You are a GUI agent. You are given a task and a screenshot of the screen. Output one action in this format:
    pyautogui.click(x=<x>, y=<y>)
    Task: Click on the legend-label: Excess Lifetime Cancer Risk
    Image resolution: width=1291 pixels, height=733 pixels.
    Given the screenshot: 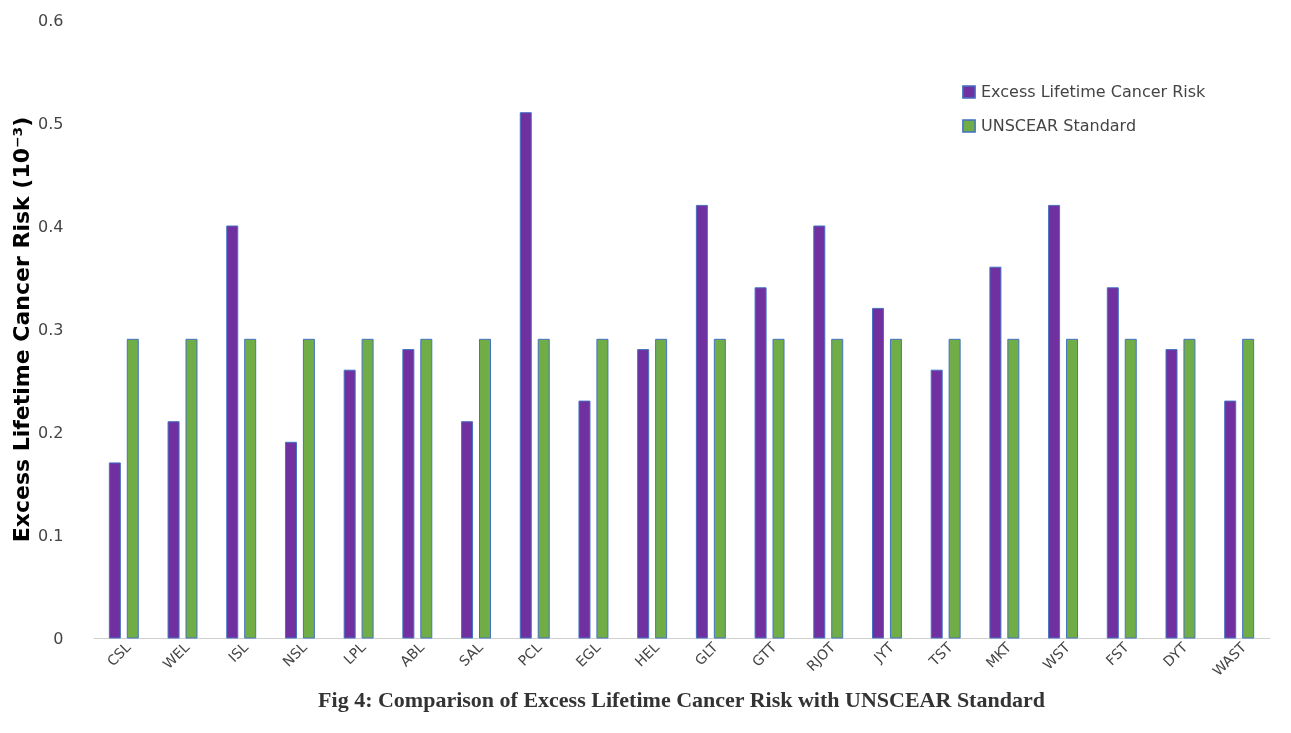 What is the action you would take?
    pyautogui.click(x=1094, y=91)
    